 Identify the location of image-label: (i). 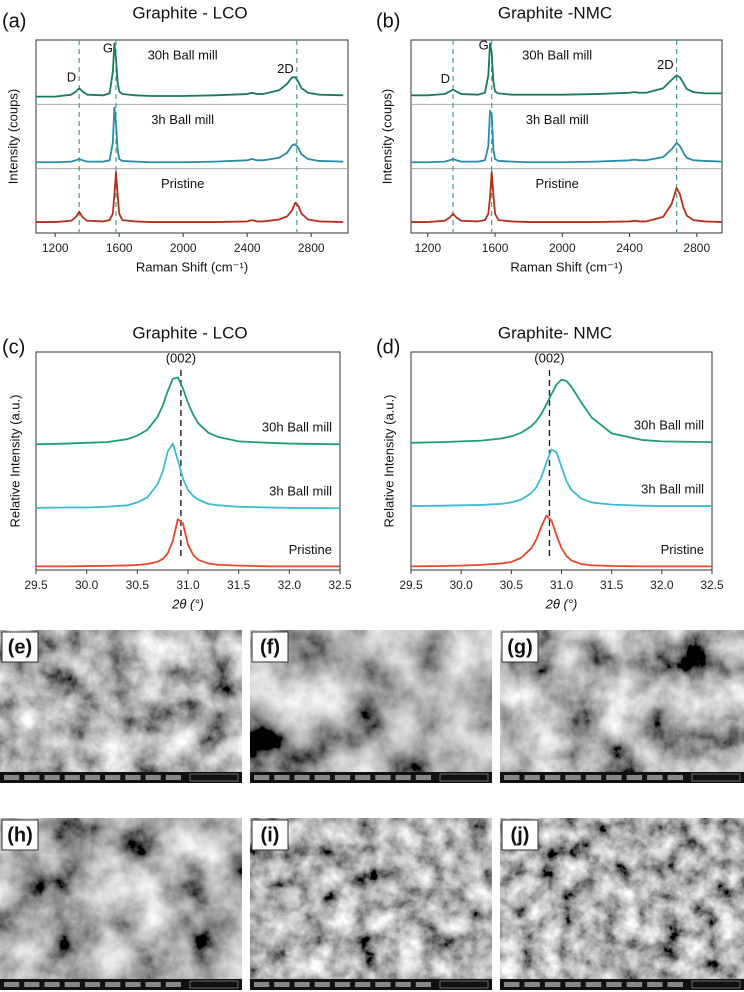
(270, 835).